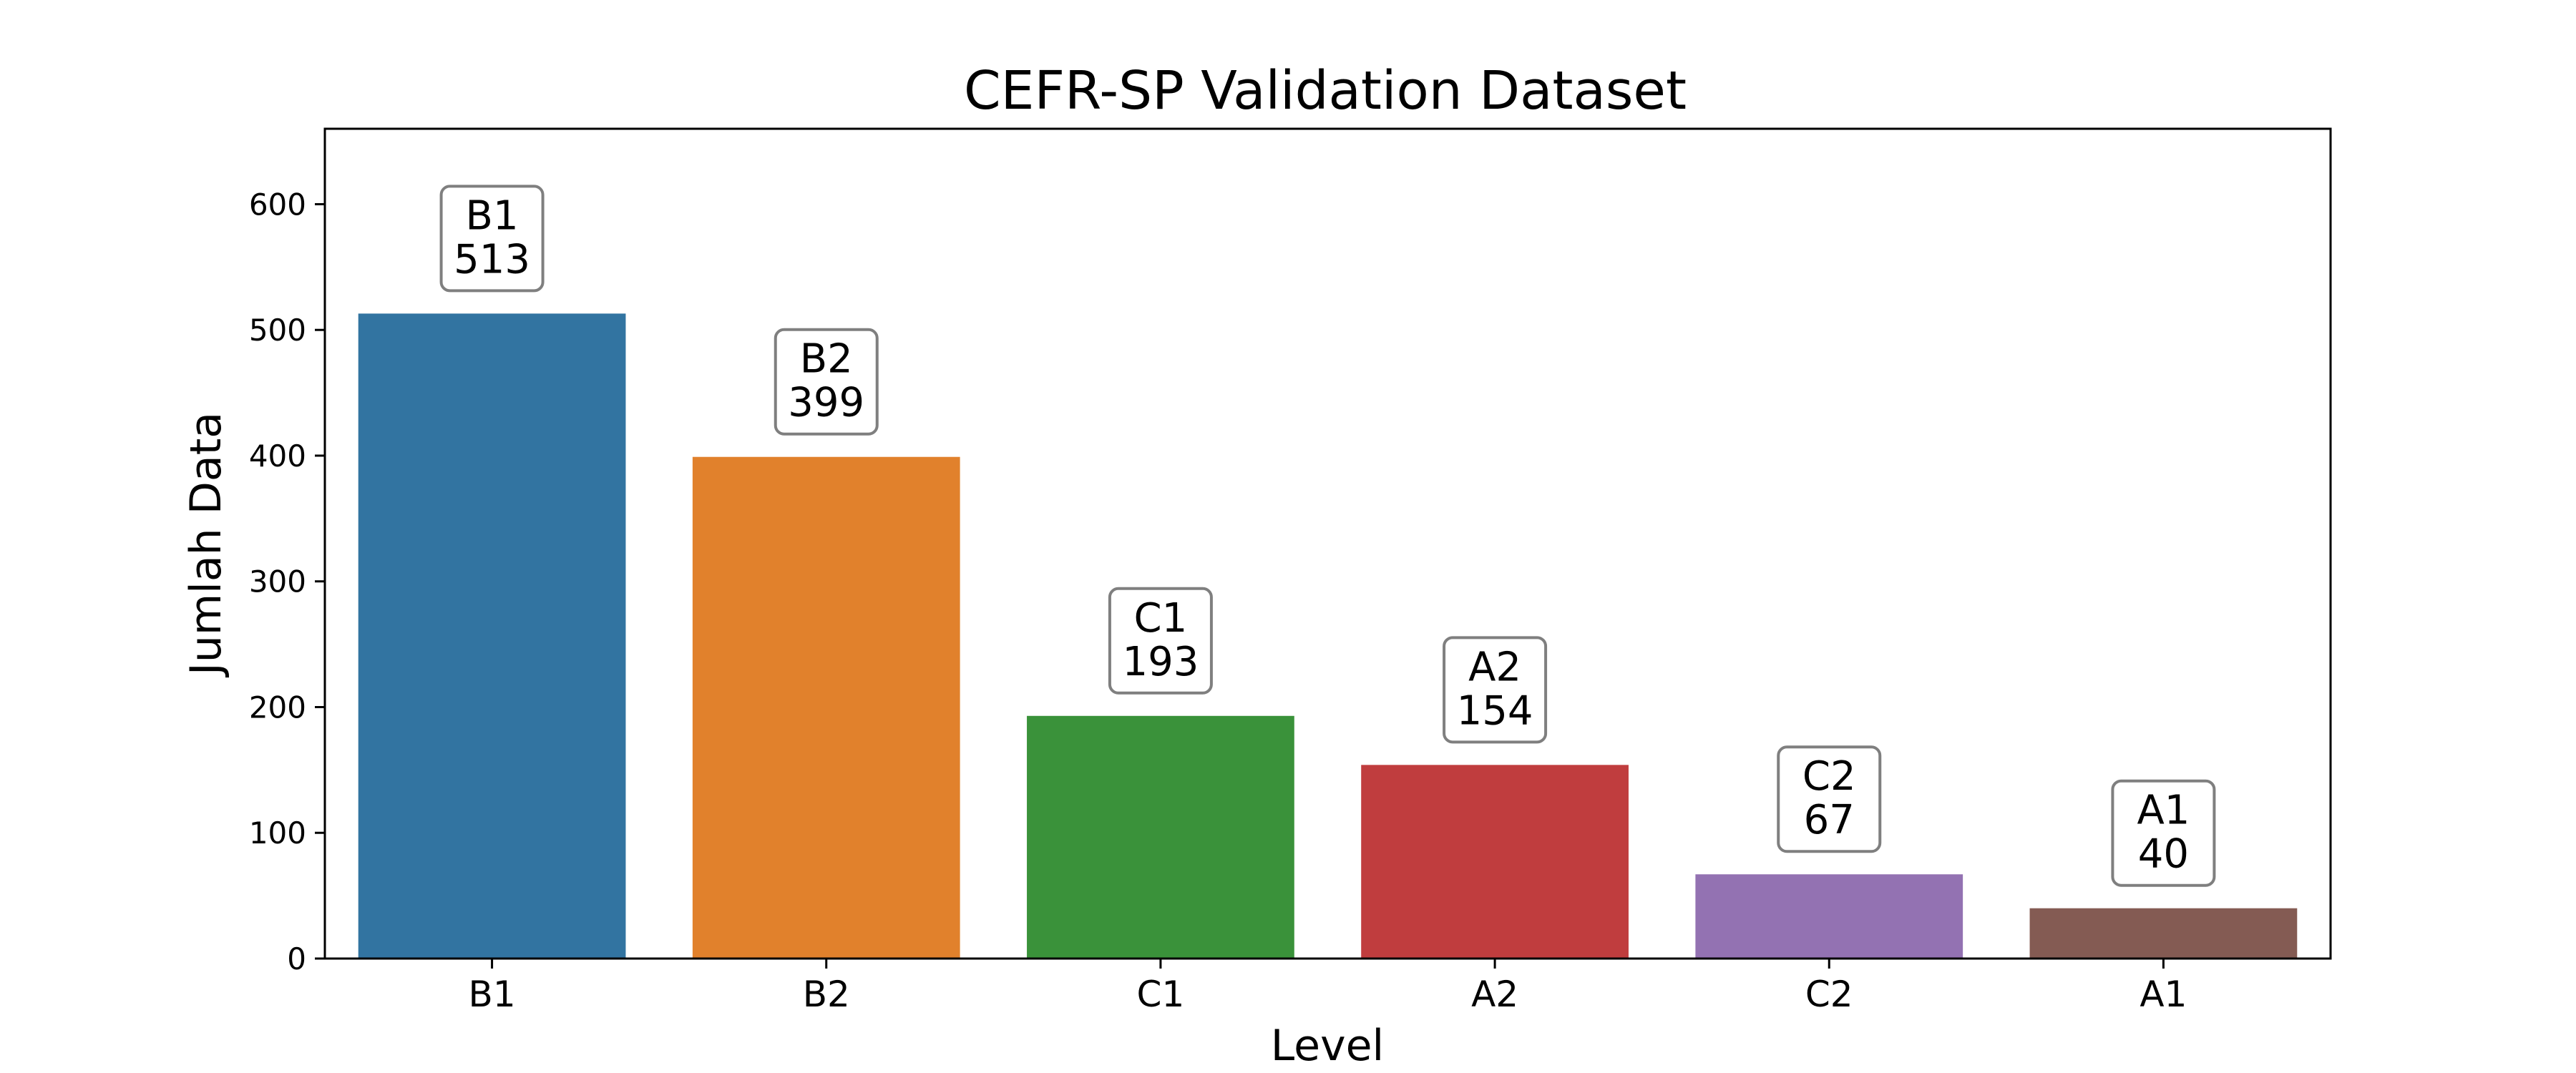 This screenshot has height=1073, width=2576. What do you see at coordinates (2163, 811) in the screenshot?
I see `data-label-category: A1` at bounding box center [2163, 811].